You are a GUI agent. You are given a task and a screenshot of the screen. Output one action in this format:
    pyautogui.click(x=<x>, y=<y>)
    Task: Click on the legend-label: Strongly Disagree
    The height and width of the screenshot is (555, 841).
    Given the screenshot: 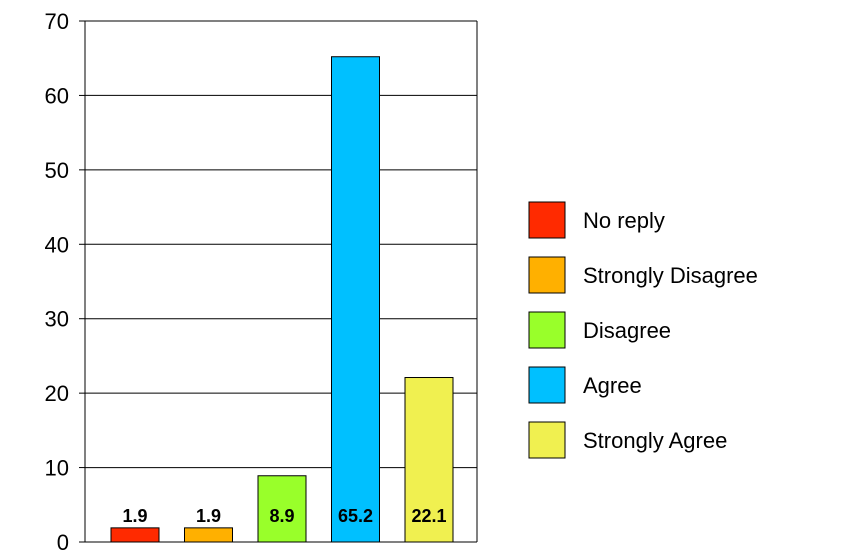 What is the action you would take?
    pyautogui.click(x=670, y=275)
    